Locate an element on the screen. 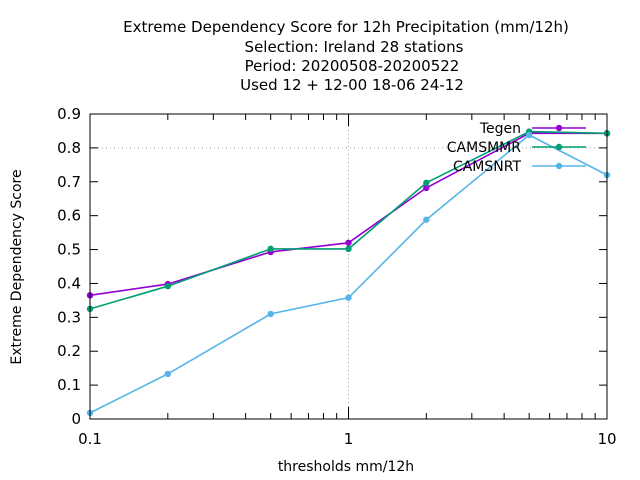 The height and width of the screenshot is (480, 640). legend: Tegen CAMSMMR CAMSNRT is located at coordinates (516, 148).